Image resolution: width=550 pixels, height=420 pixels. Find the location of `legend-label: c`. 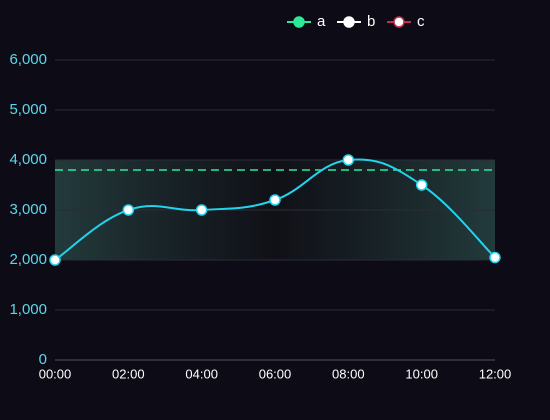

legend-label: c is located at coordinates (421, 21).